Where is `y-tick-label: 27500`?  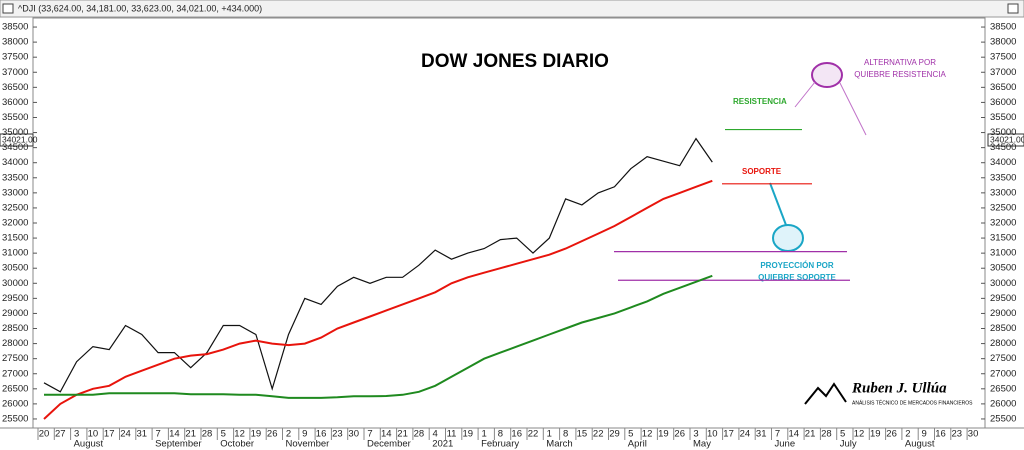 y-tick-label: 27500 is located at coordinates (1003, 358).